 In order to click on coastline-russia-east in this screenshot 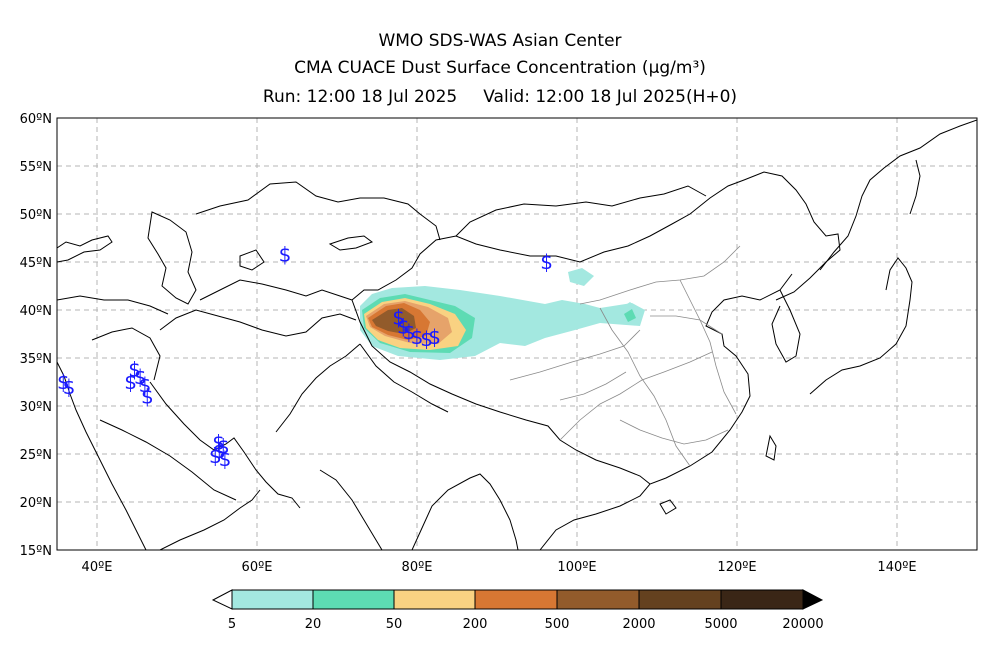, I will do `click(898, 195)`.